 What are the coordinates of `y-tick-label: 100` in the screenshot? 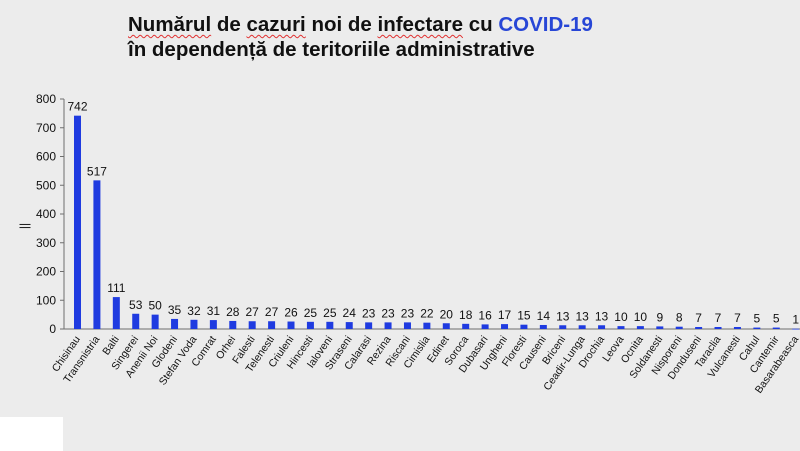 It's located at (46, 300).